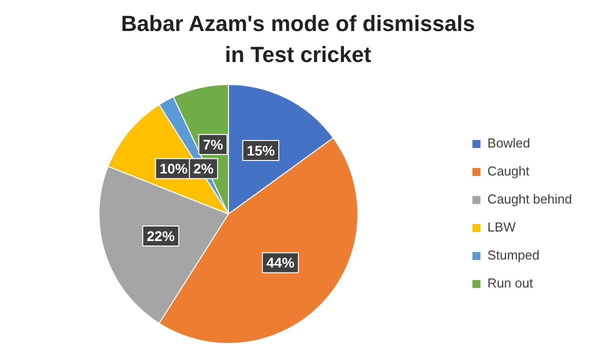  Describe the element at coordinates (501, 227) in the screenshot. I see `legend-label: LBW` at that location.